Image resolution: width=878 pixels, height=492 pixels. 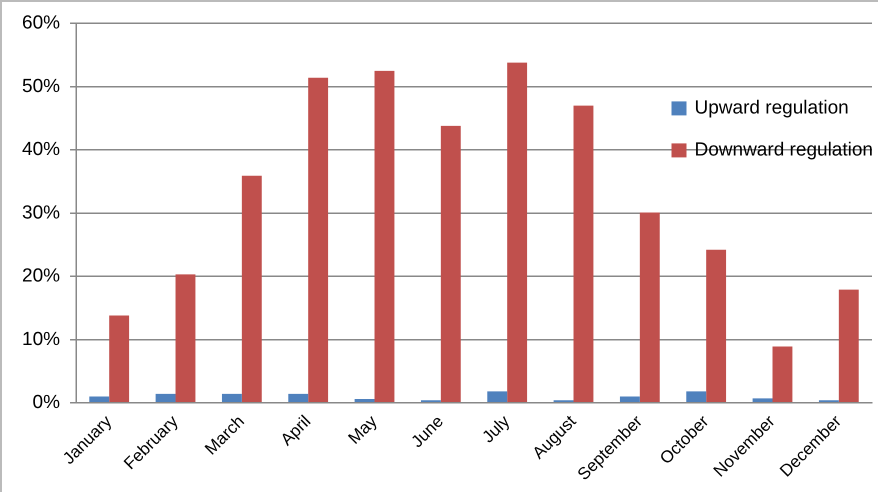 I want to click on y-tick-label: 50%, so click(x=41, y=86).